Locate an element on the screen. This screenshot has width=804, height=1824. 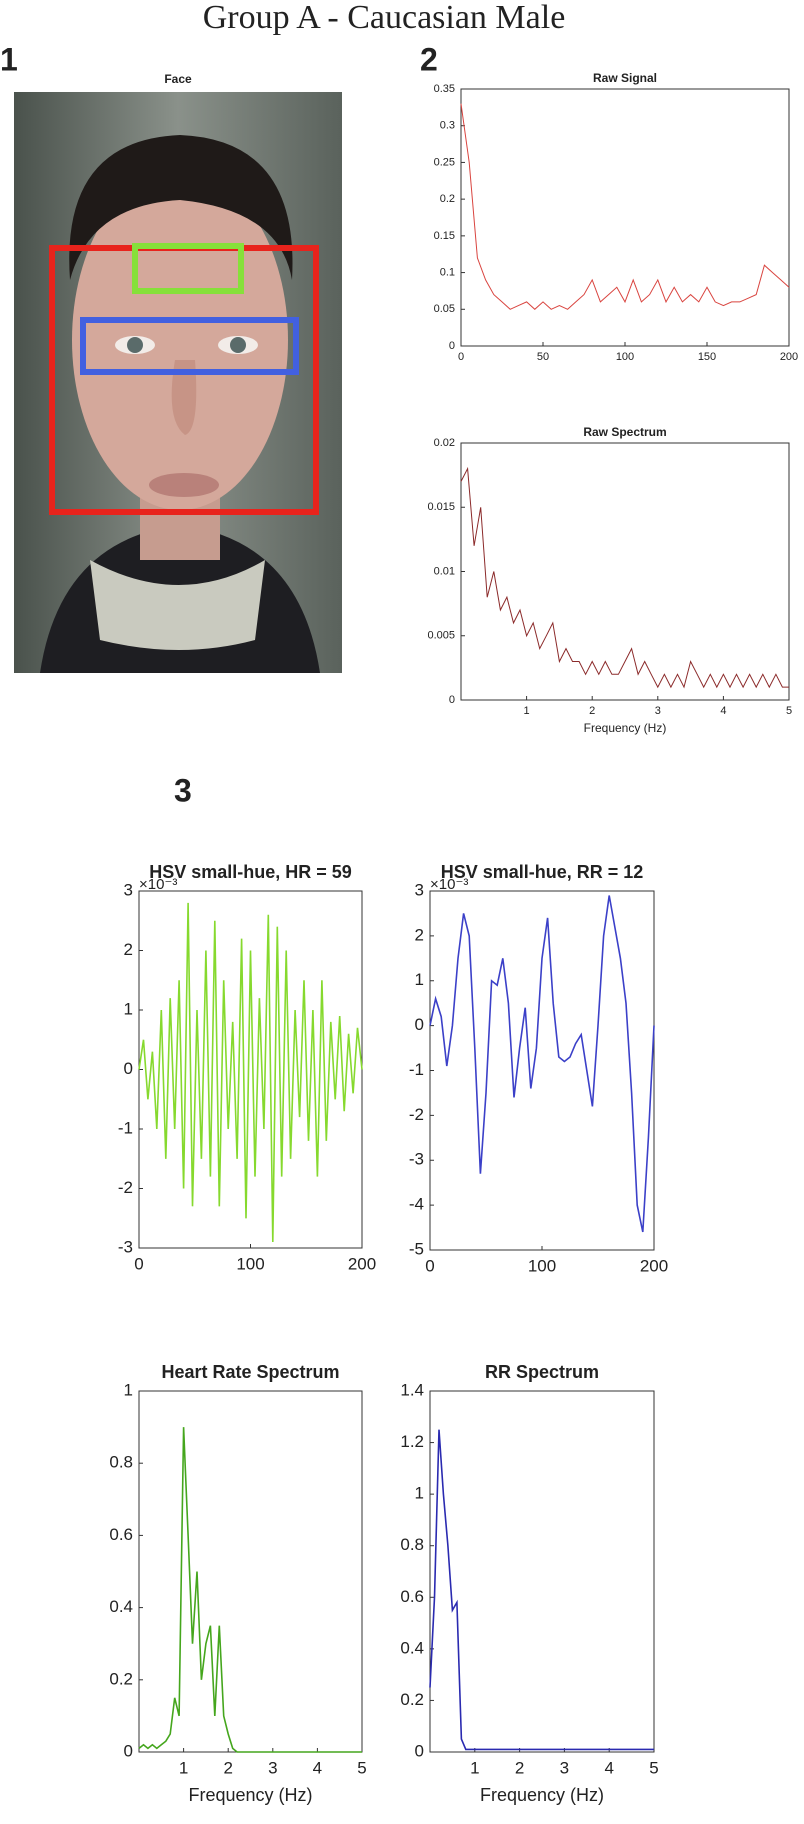
y-tick-label: 0.01 is located at coordinates (444, 571).